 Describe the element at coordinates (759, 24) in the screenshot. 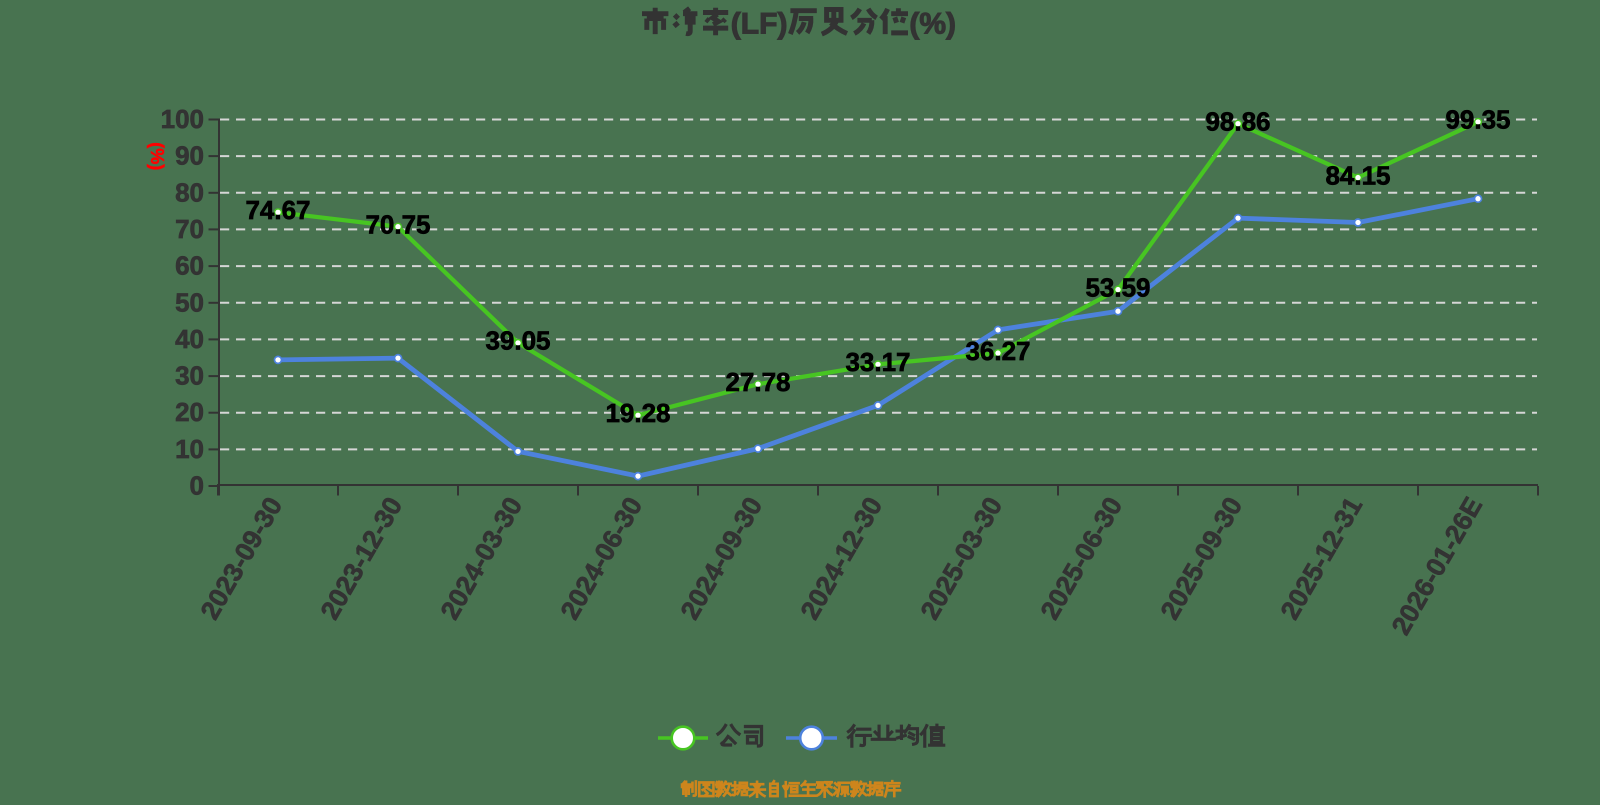

I see `svg-text: (LF)` at that location.